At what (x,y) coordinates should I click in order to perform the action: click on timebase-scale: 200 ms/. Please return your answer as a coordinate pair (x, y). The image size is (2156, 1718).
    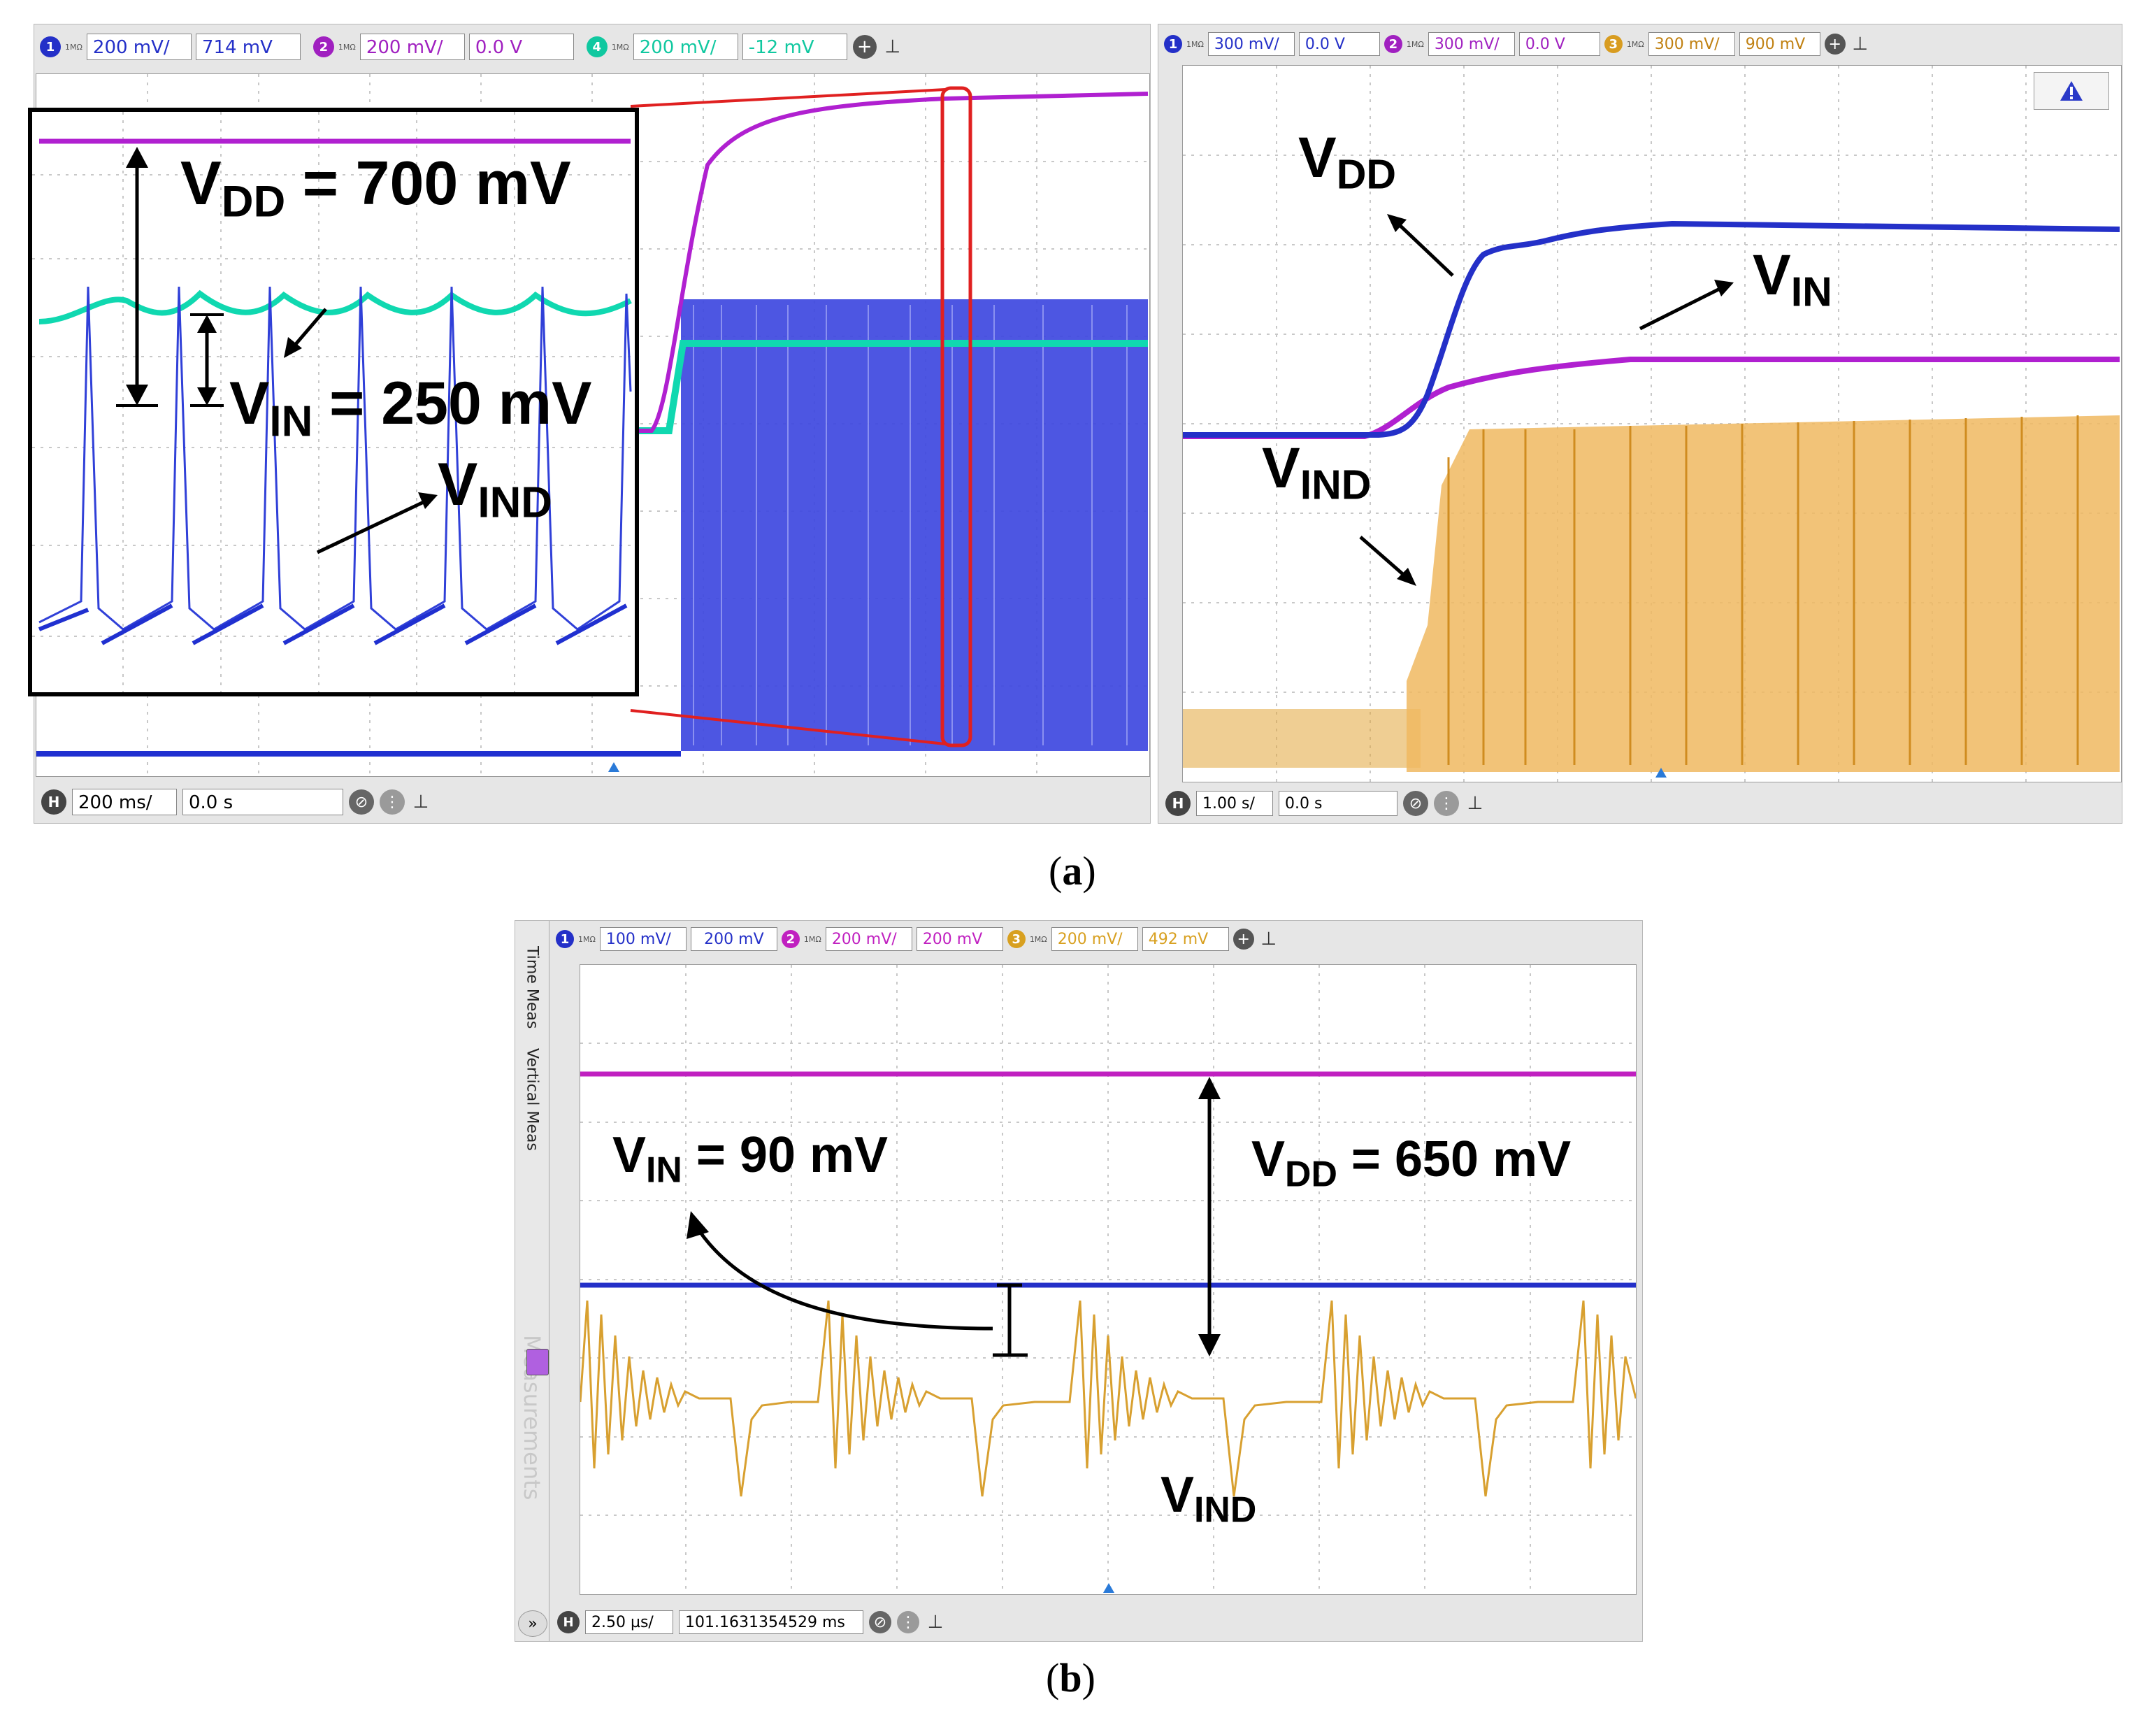
    Looking at the image, I should click on (124, 802).